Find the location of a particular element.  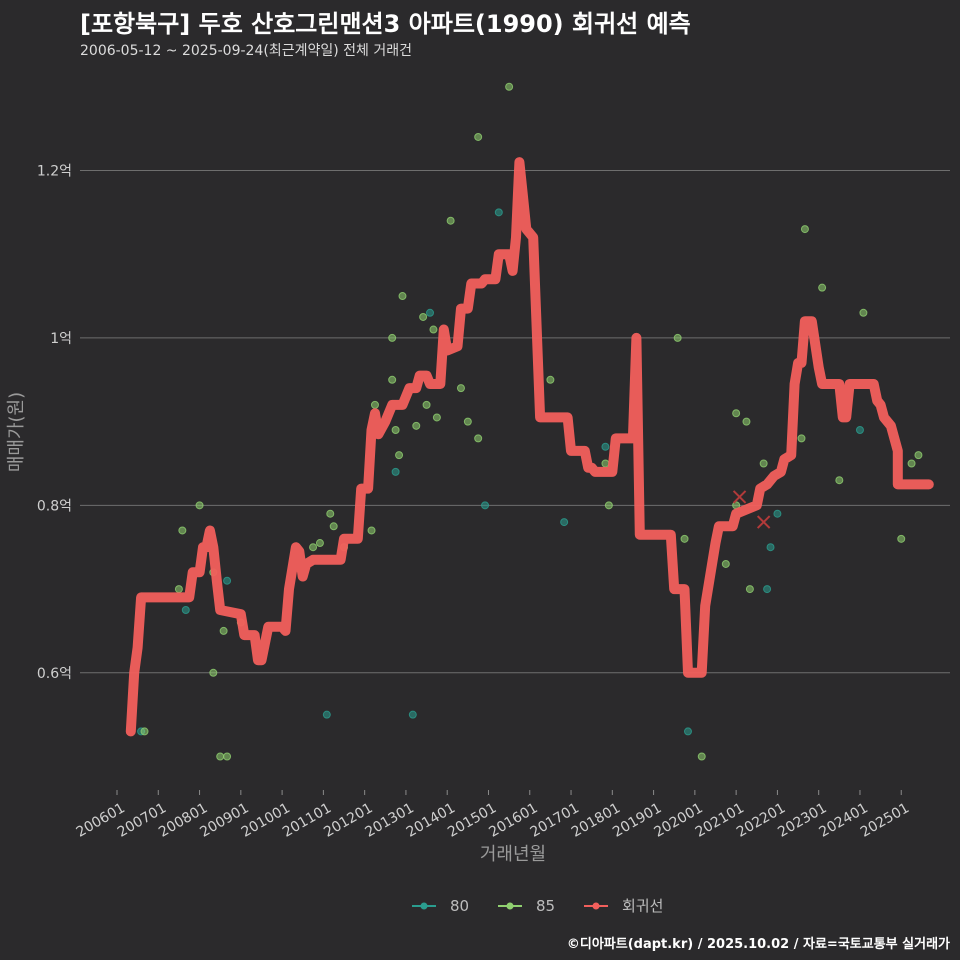

y-tick-label: 1.2억 is located at coordinates (54, 171).